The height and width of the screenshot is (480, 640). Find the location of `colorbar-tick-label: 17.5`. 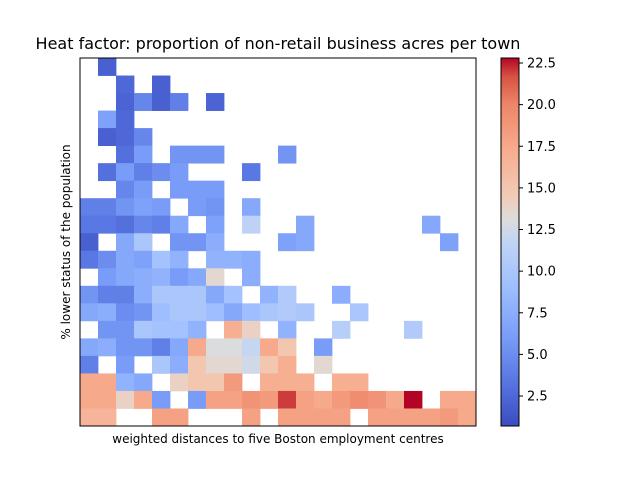

colorbar-tick-label: 17.5 is located at coordinates (541, 147).